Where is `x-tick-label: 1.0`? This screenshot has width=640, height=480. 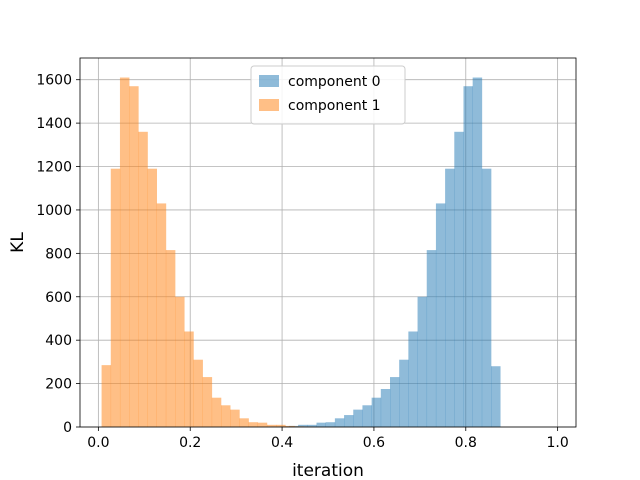 x-tick-label: 1.0 is located at coordinates (557, 443).